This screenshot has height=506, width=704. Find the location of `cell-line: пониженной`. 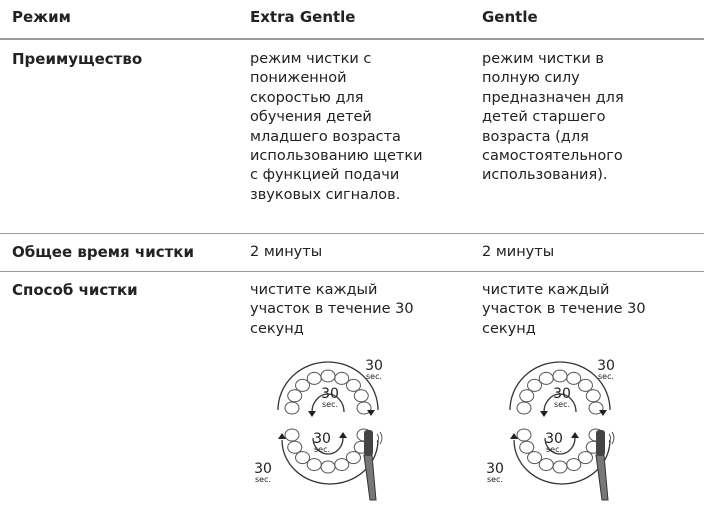

cell-line: пониженной is located at coordinates (298, 78).